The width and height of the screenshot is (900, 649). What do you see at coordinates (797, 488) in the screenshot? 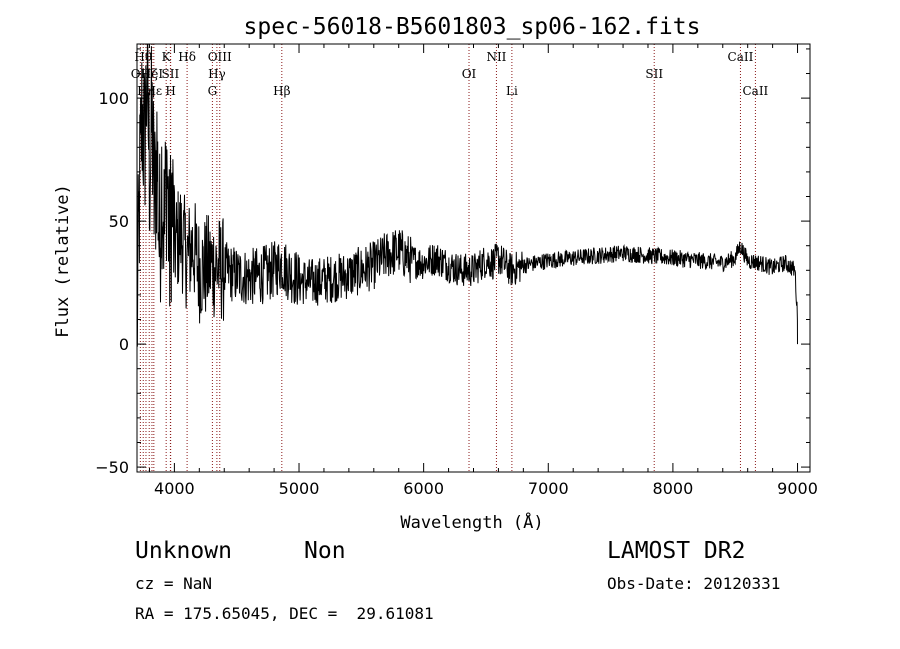
I see `x-tick-label: 9000` at bounding box center [797, 488].